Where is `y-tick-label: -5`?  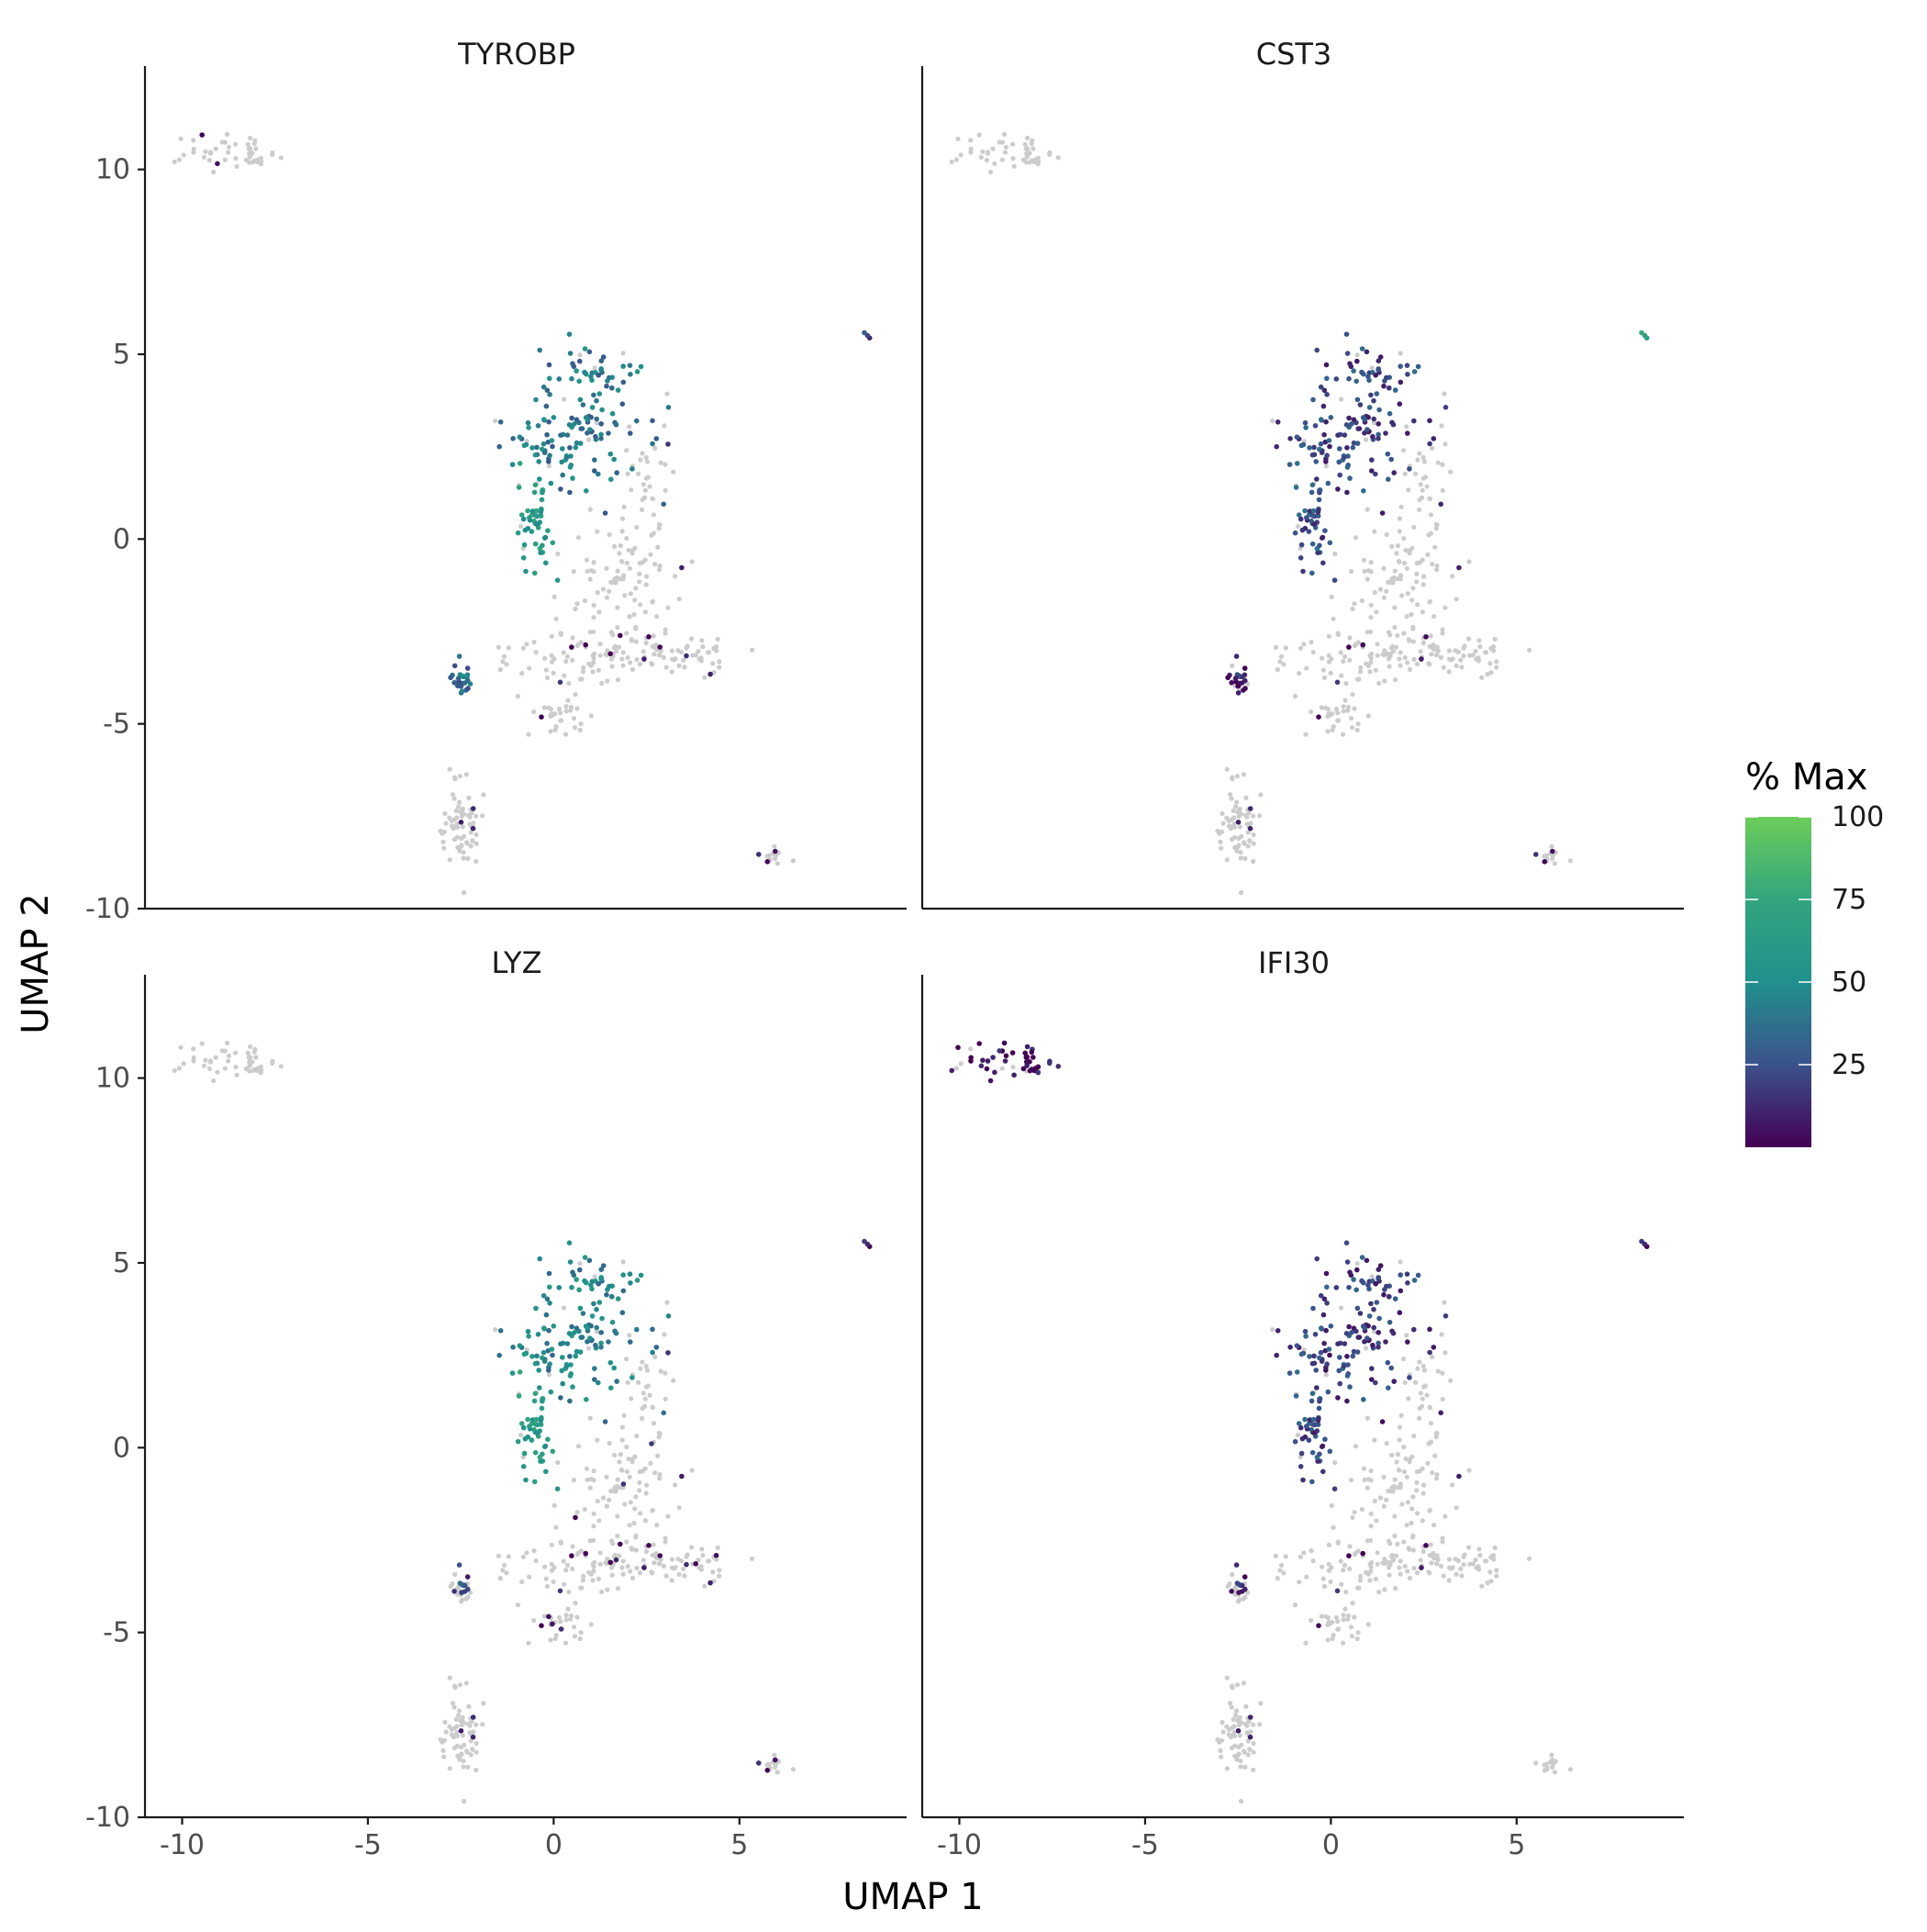 y-tick-label: -5 is located at coordinates (116, 725).